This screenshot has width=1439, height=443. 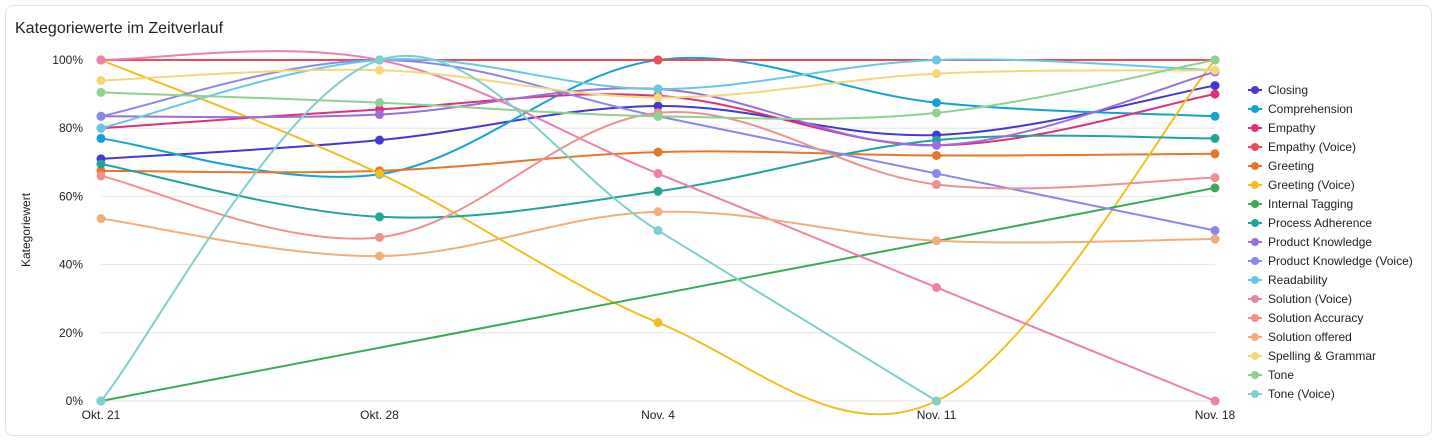 I want to click on legend-label: Solution (Voice), so click(x=1310, y=299).